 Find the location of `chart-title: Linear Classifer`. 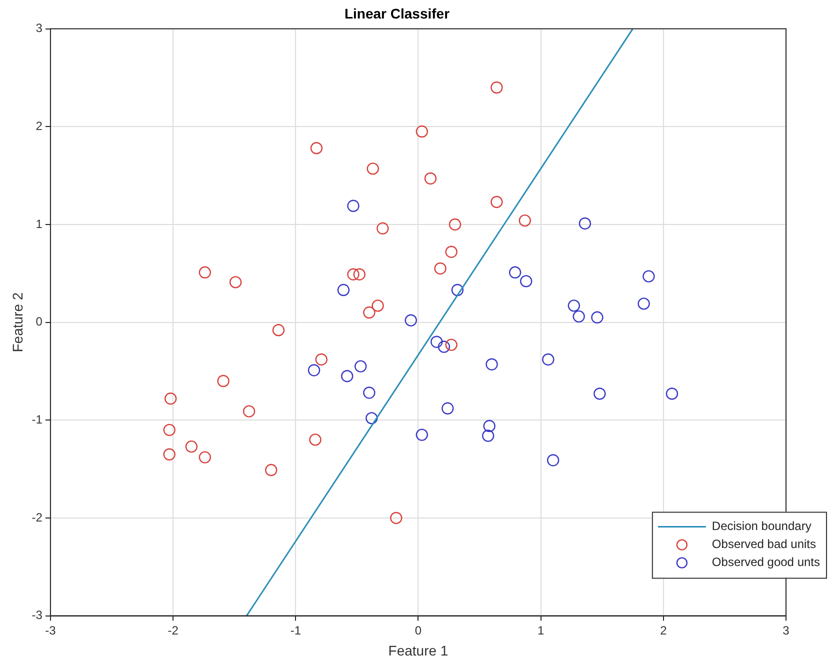

chart-title: Linear Classifer is located at coordinates (397, 13).